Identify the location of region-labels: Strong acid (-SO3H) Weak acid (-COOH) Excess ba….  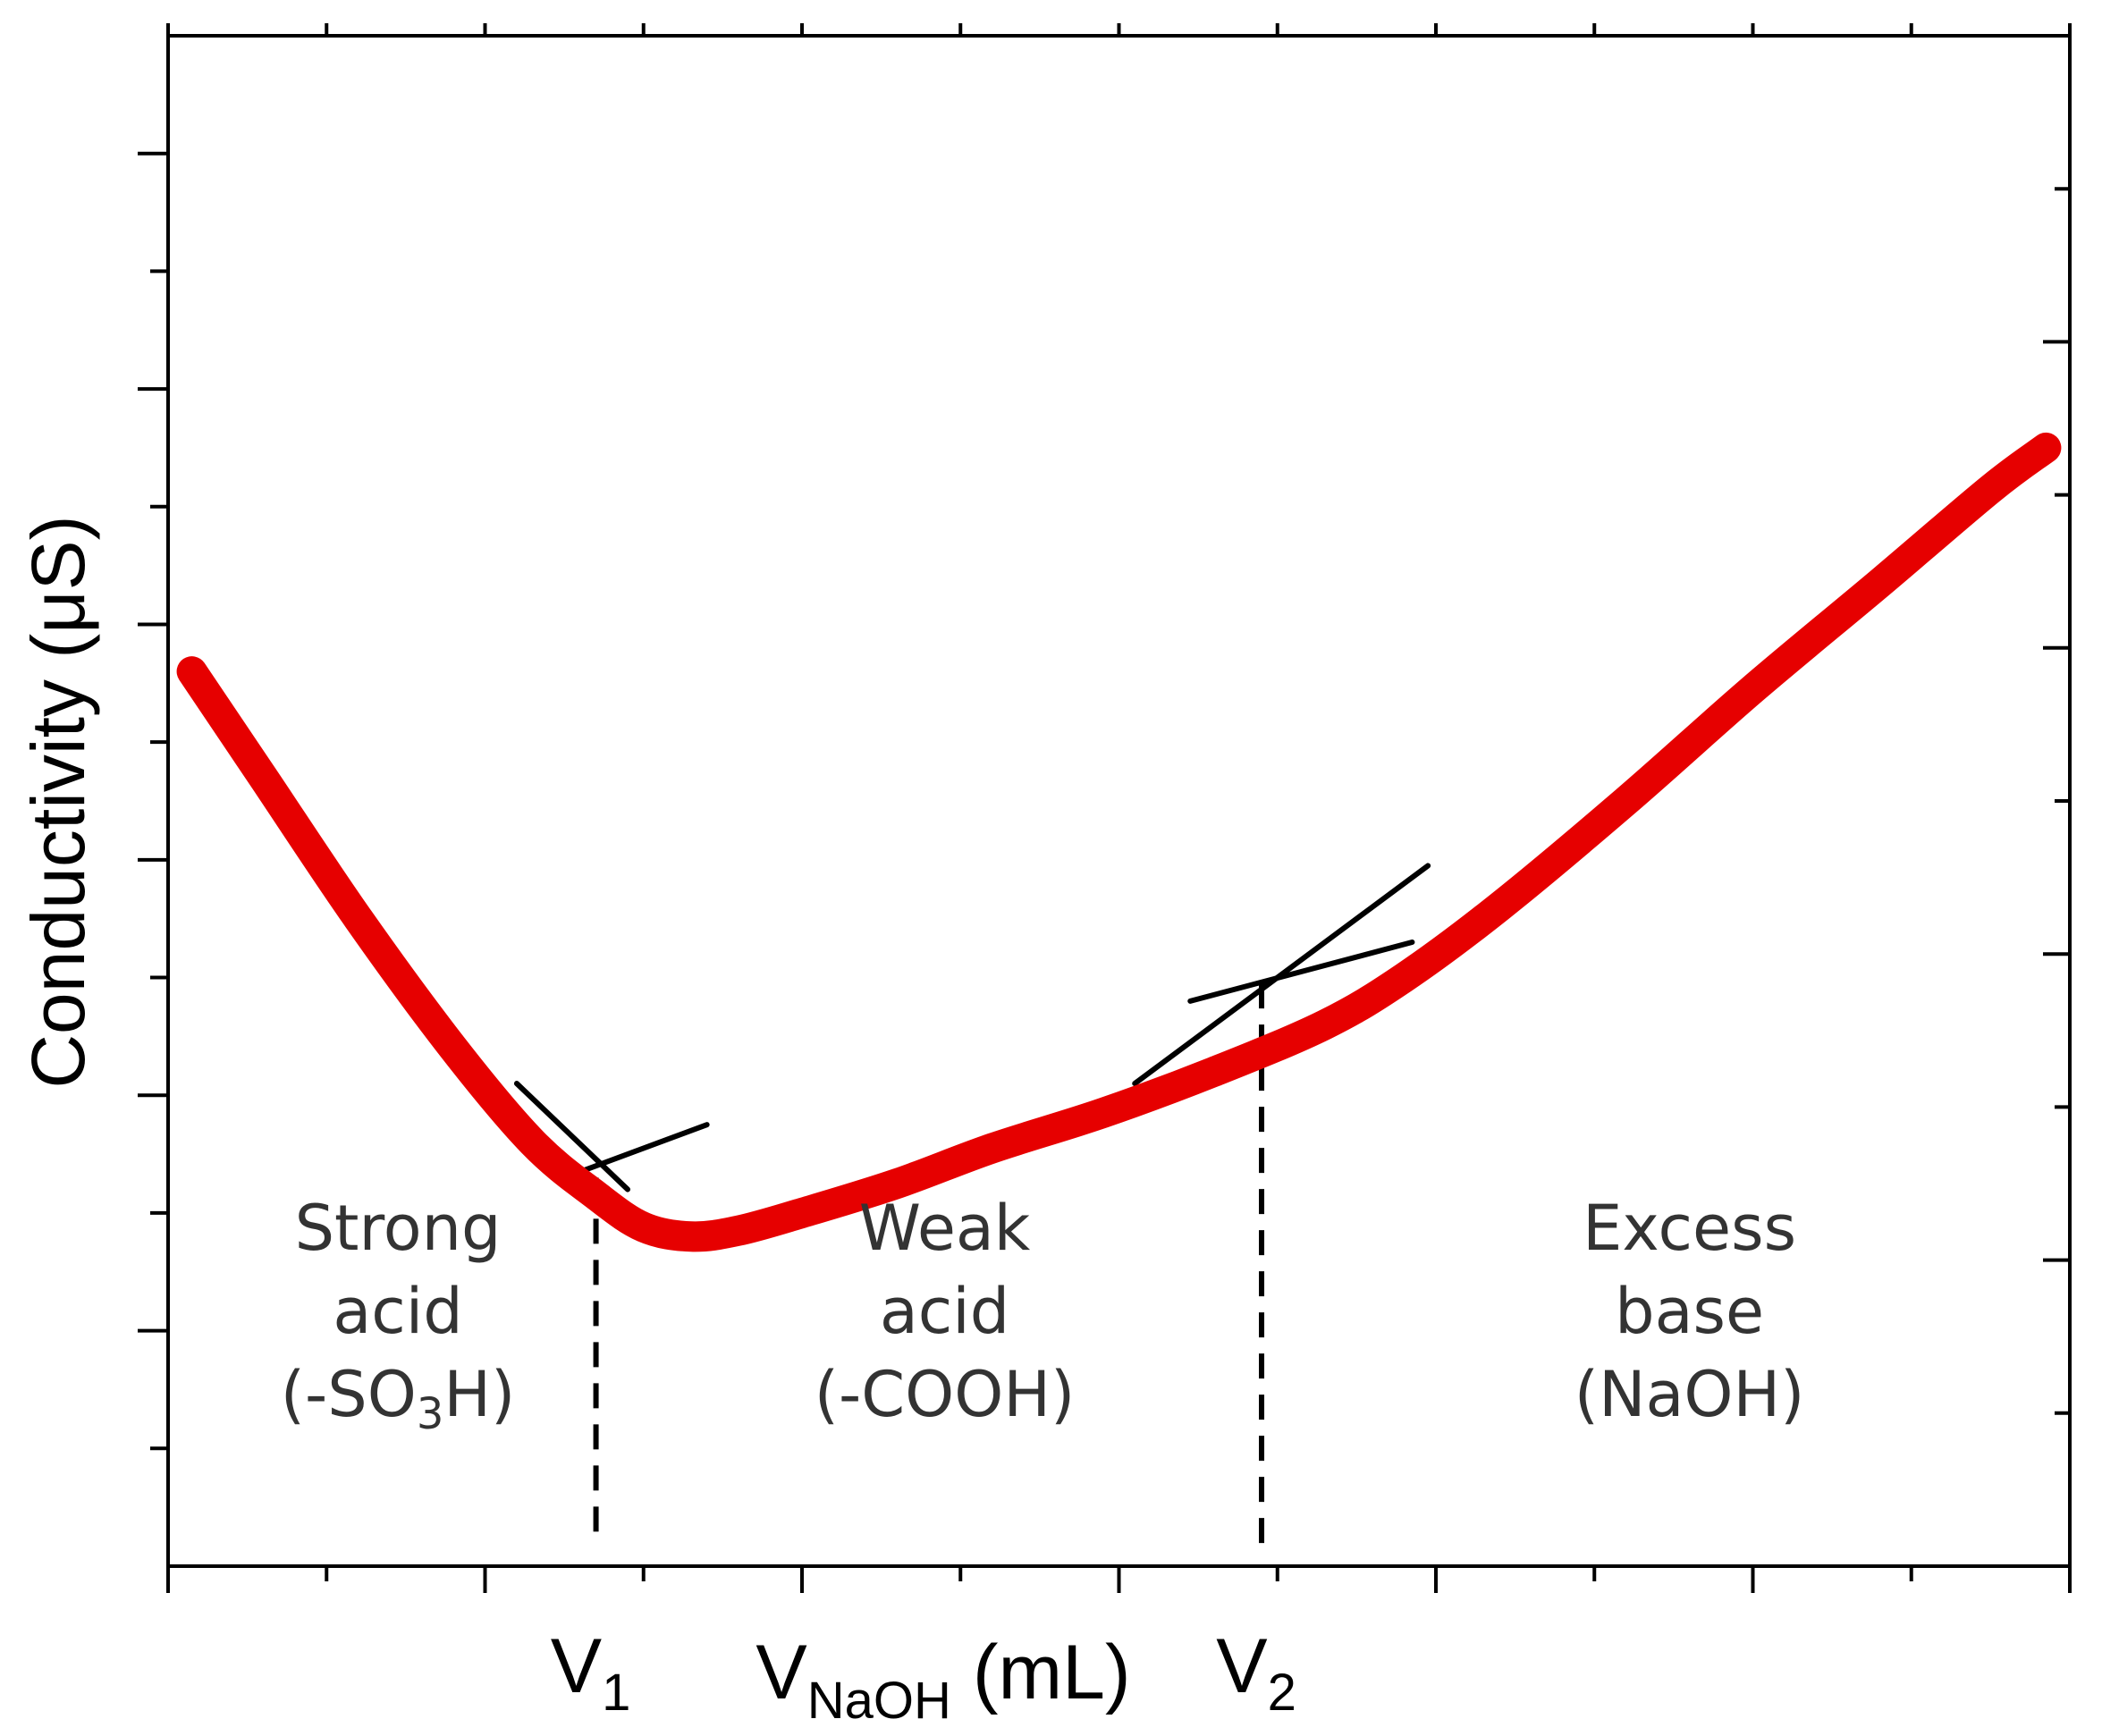
(1043, 1315).